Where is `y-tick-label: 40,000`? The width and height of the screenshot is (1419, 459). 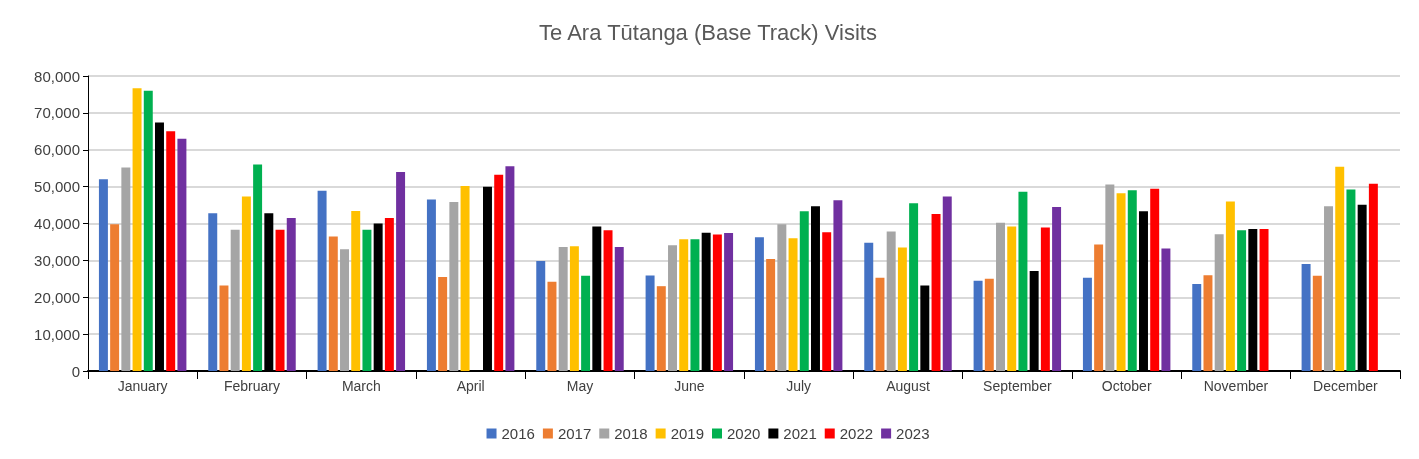
y-tick-label: 40,000 is located at coordinates (57, 223).